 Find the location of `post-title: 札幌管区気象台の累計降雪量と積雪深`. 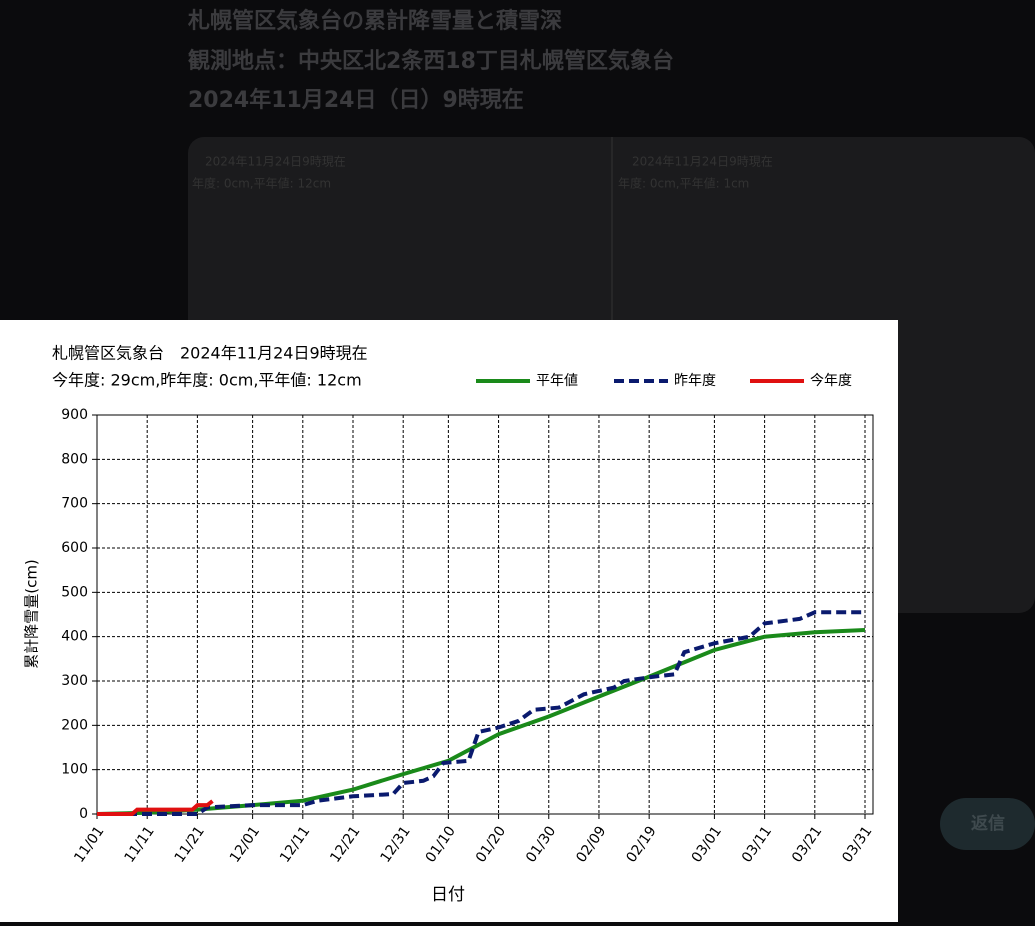

post-title: 札幌管区気象台の累計降雪量と積雪深 is located at coordinates (374, 21).